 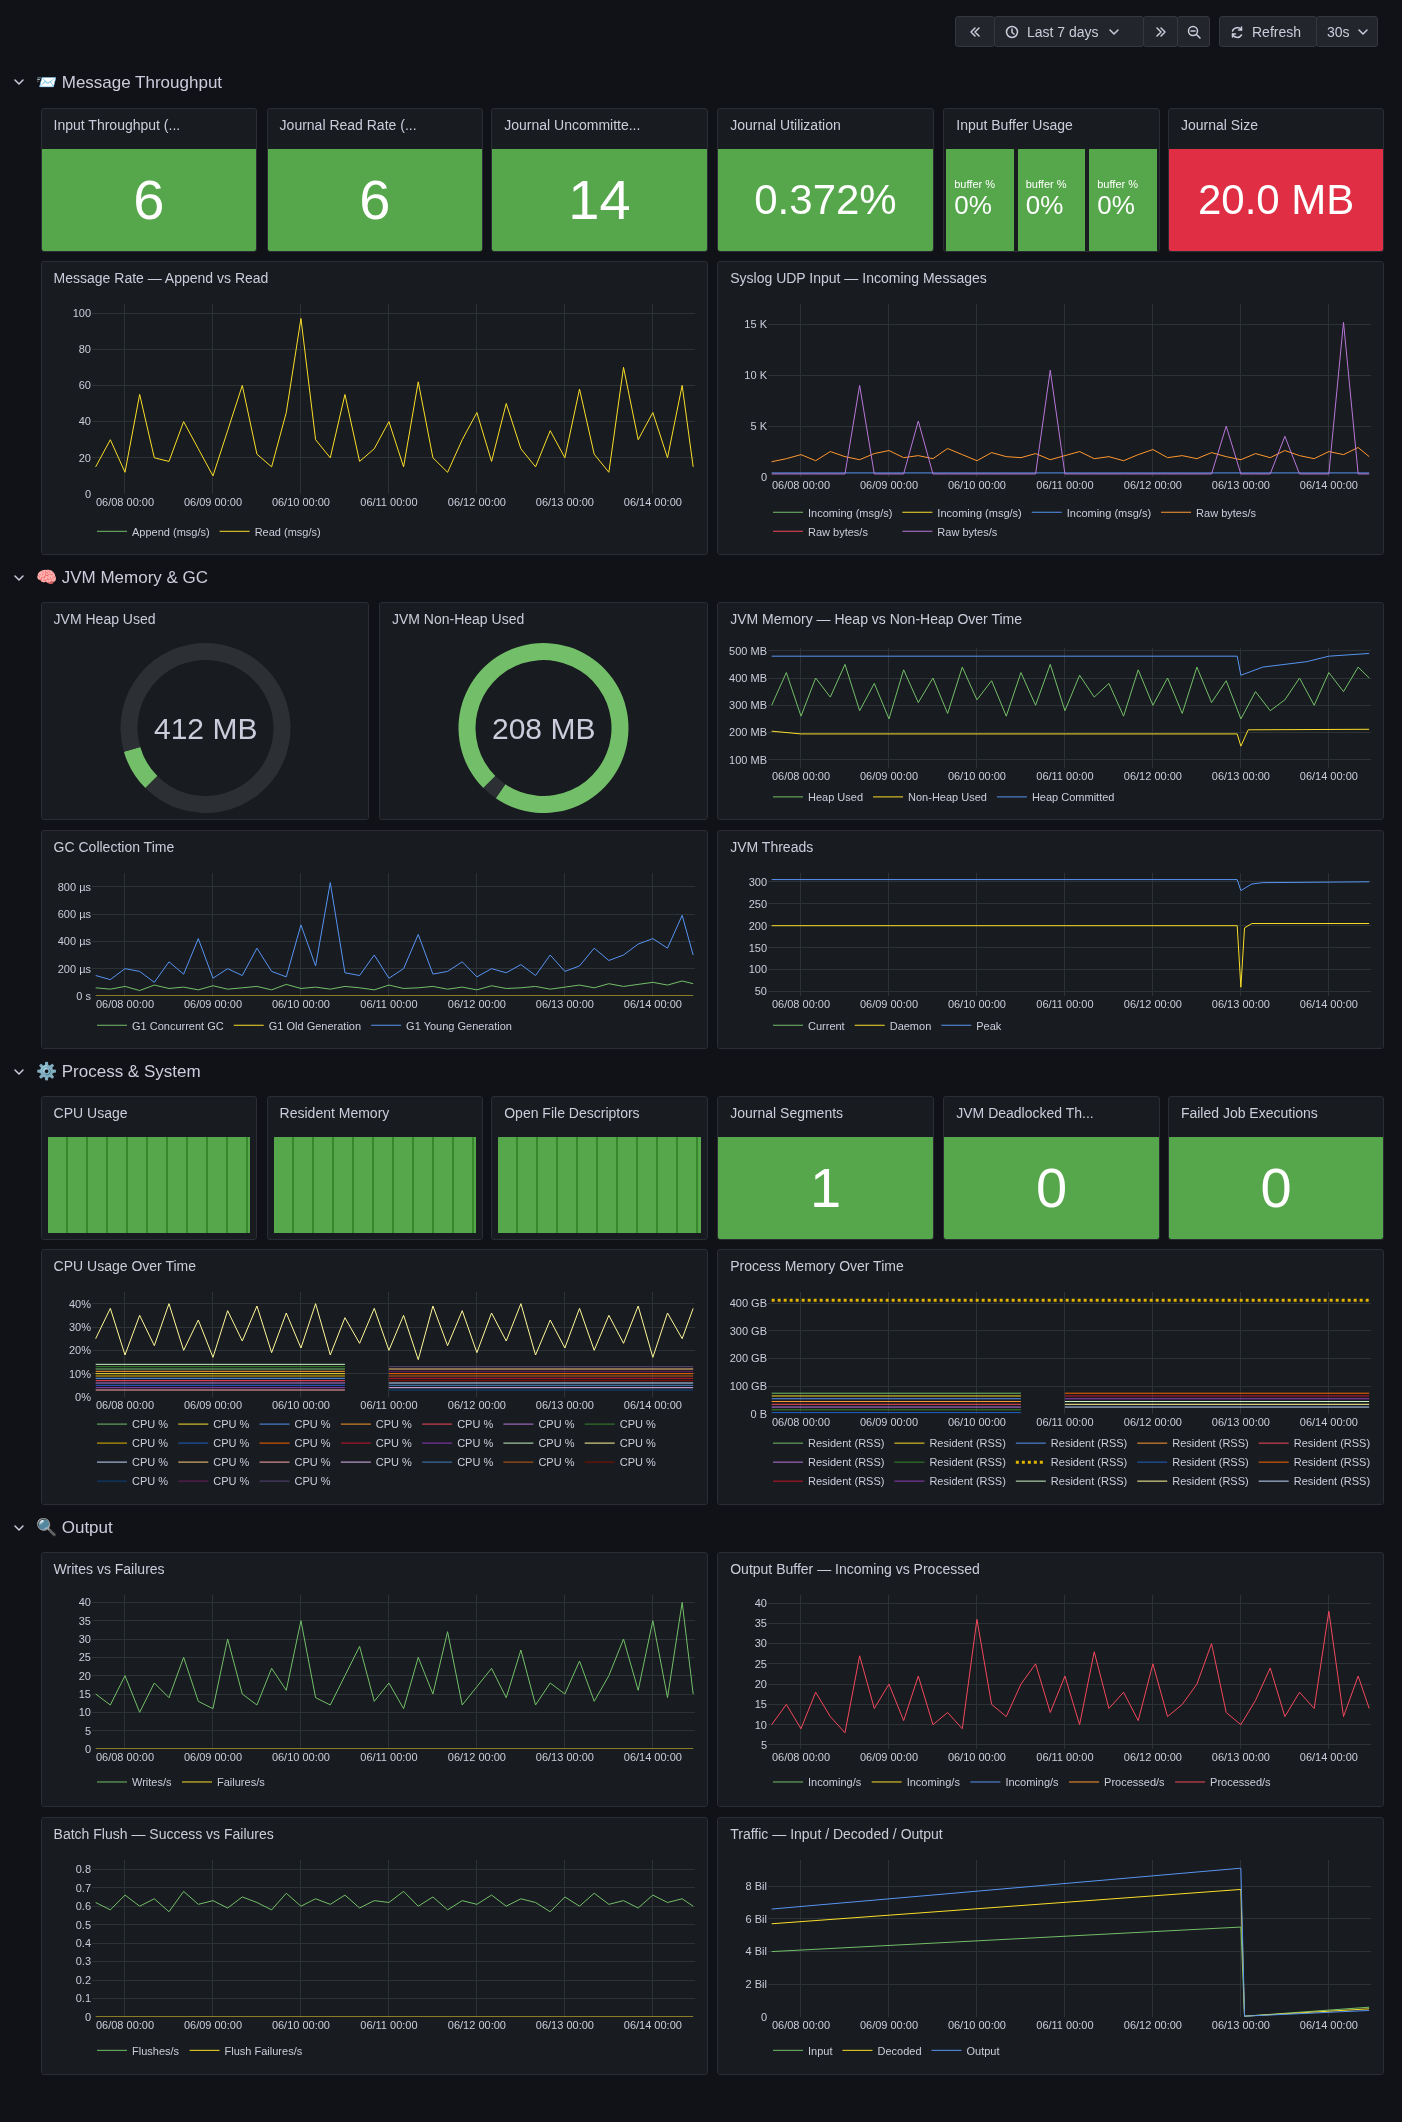 I want to click on chart-title: Syslog UDP Input — Incoming Messages, so click(x=858, y=278).